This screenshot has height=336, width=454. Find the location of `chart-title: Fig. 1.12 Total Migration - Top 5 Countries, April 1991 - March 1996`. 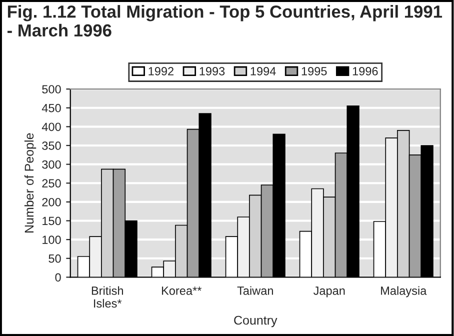

chart-title: Fig. 1.12 Total Migration - Top 5 Countries, April 1991 - March 1996 is located at coordinates (224, 21).